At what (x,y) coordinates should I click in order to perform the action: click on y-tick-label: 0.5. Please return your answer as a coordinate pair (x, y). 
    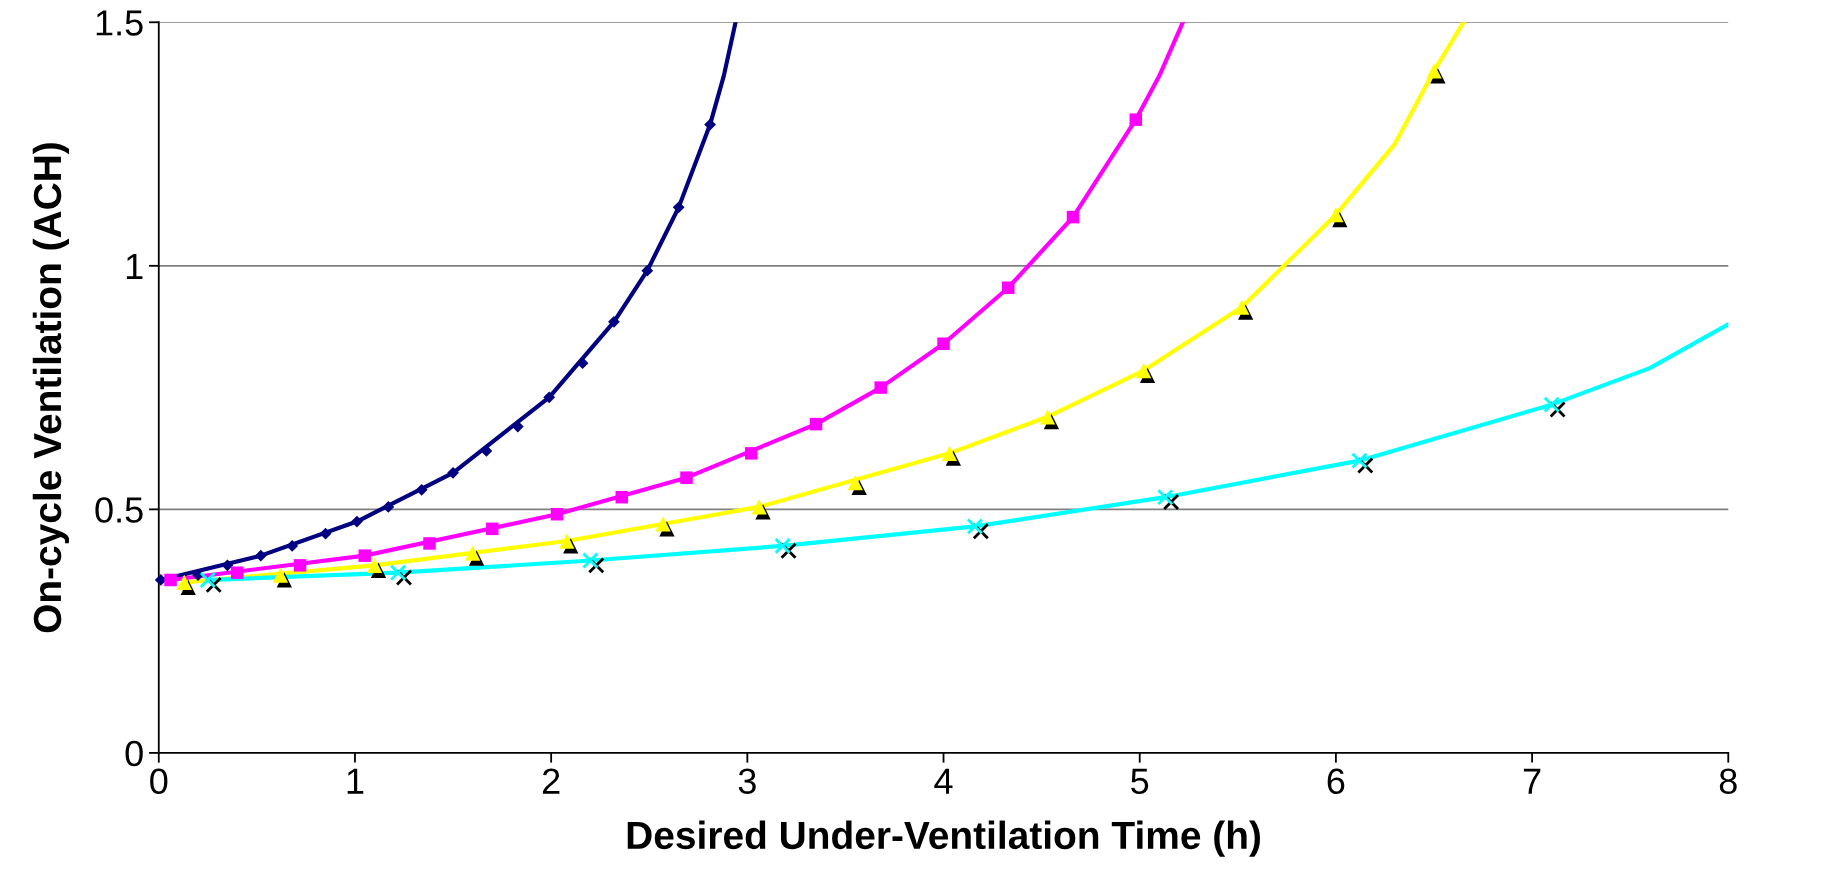
    Looking at the image, I should click on (119, 510).